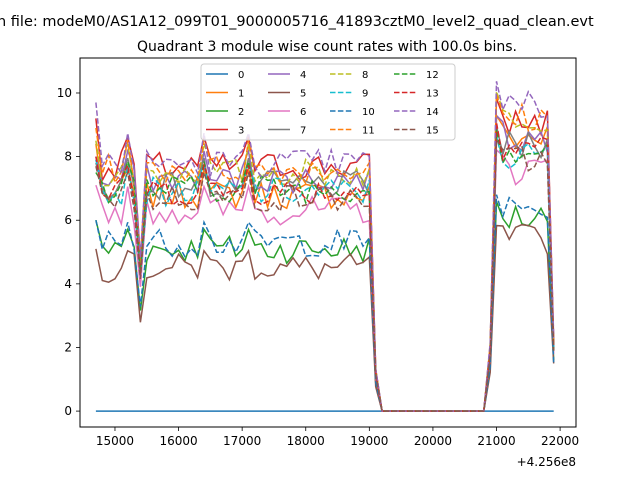 The image size is (640, 480). I want to click on legend-label-7: 7, so click(303, 131).